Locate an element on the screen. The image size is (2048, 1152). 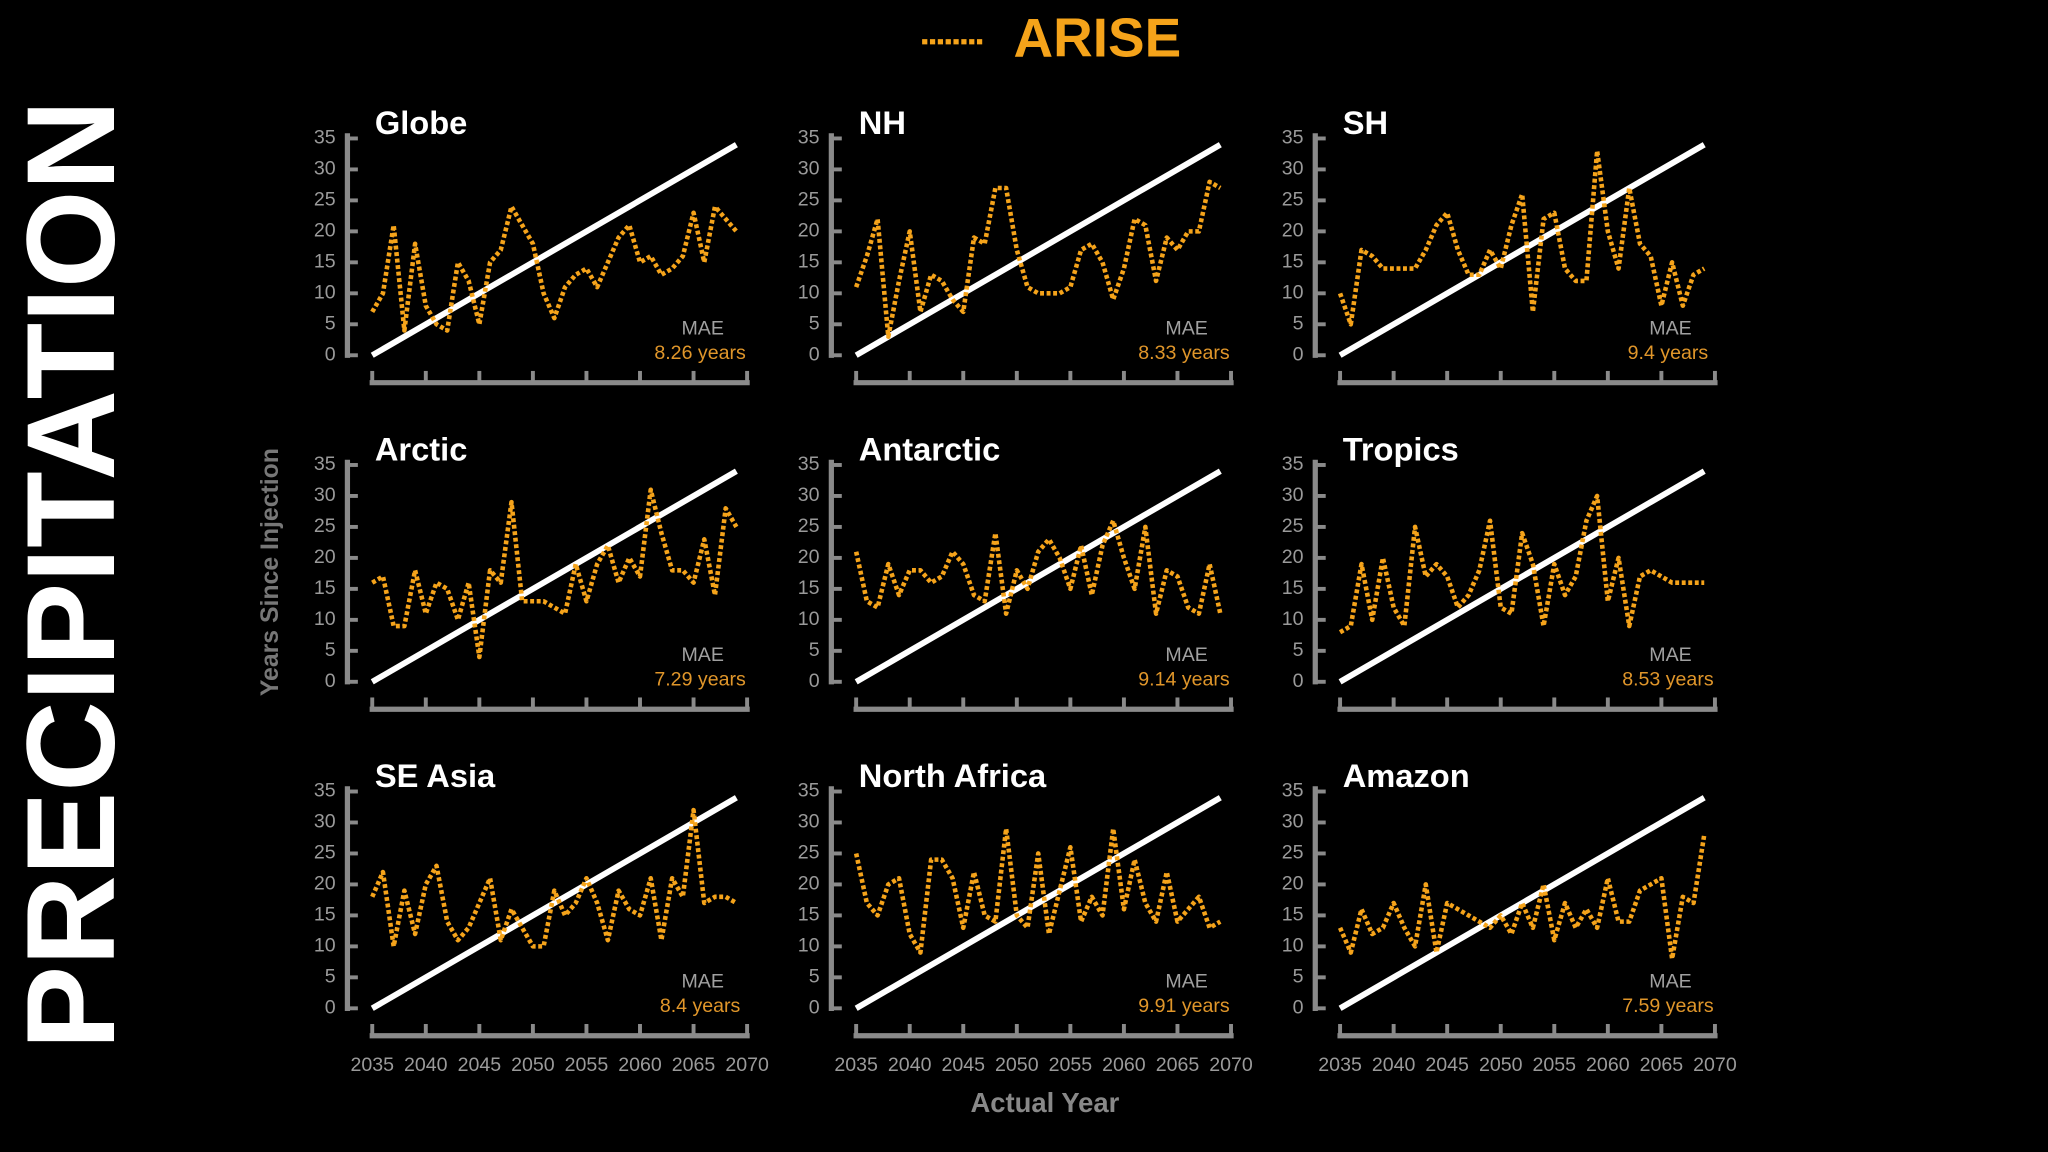
panel-title: Tropics is located at coordinates (1401, 449).